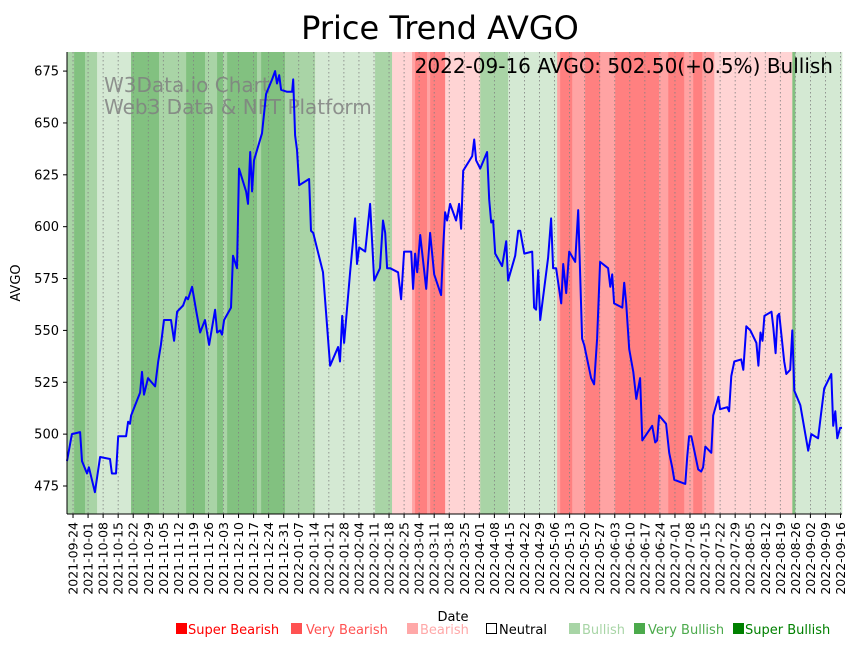 This screenshot has width=857, height=646. Describe the element at coordinates (373, 558) in the screenshot. I see `x-tick-label: 2022-02-11` at that location.